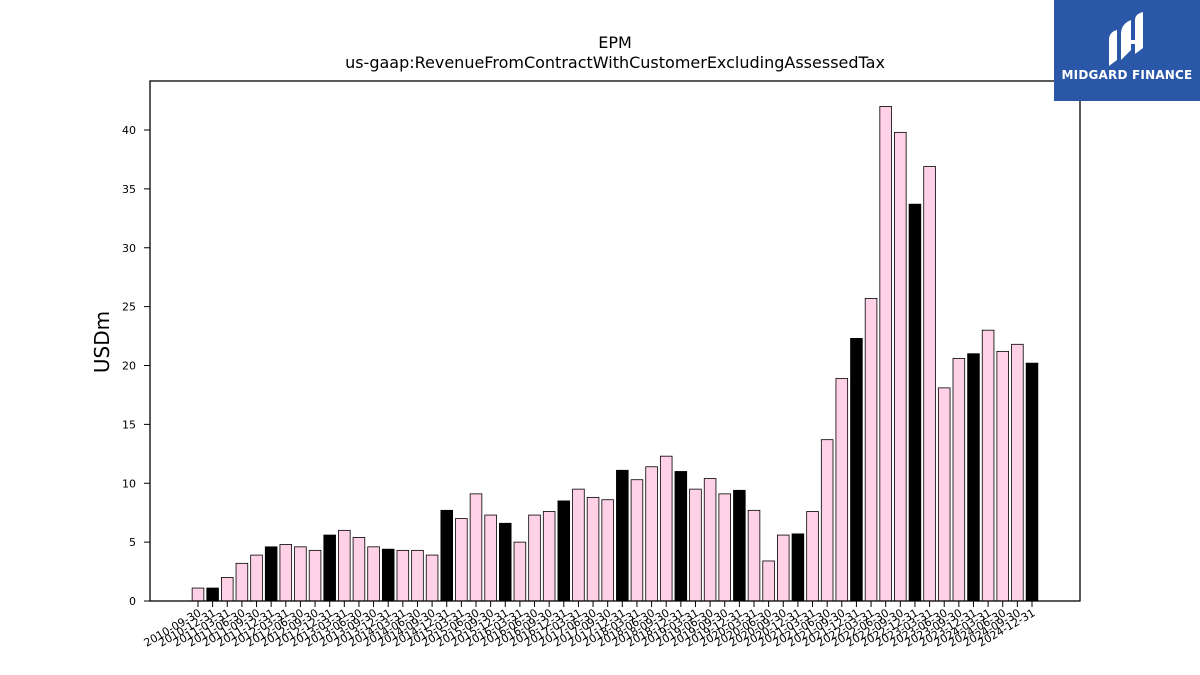 The height and width of the screenshot is (675, 1200). Describe the element at coordinates (129, 483) in the screenshot. I see `y-tick-label: 10` at that location.